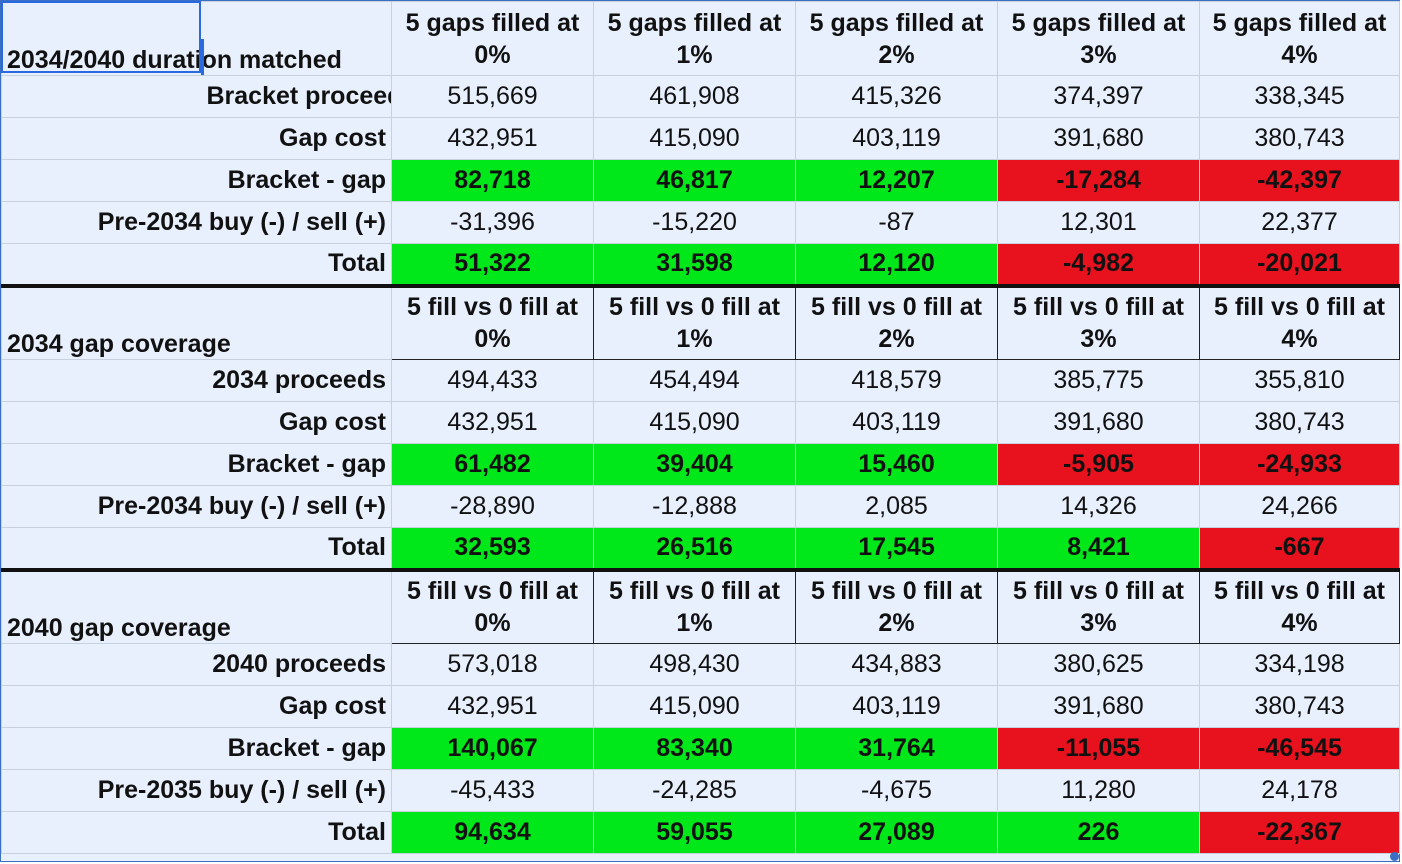 The width and height of the screenshot is (1402, 864). Describe the element at coordinates (1299, 96) in the screenshot. I see `value-cell: 338,345` at that location.